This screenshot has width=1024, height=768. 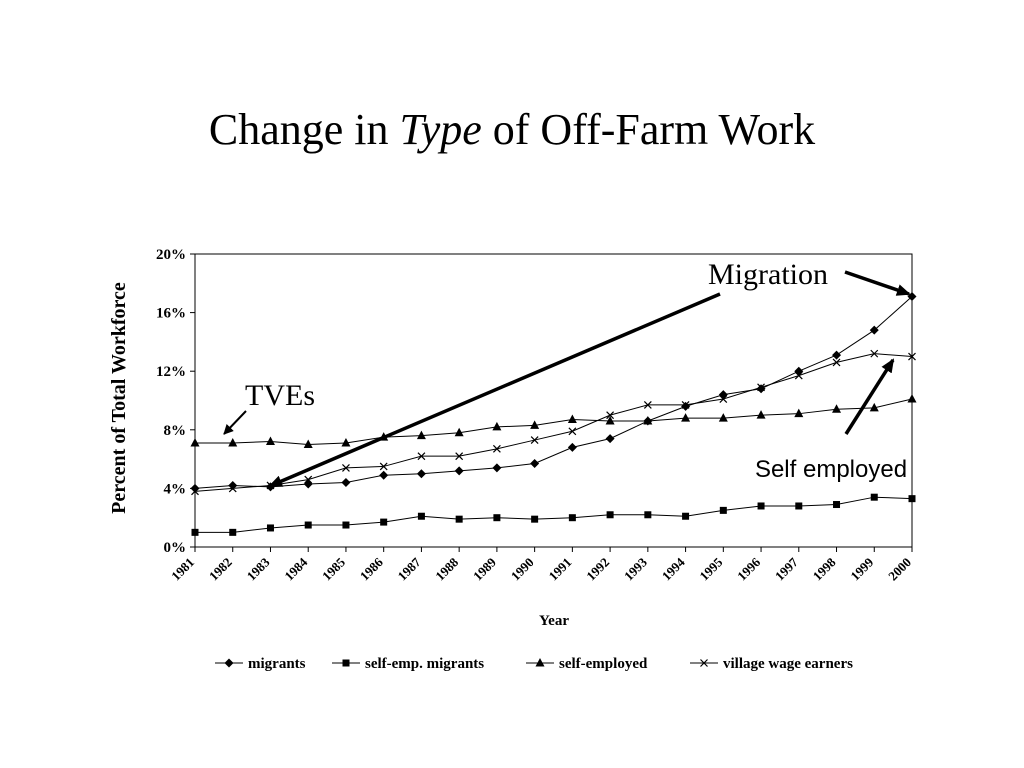 I want to click on y-tick-label: 20%, so click(x=171, y=255).